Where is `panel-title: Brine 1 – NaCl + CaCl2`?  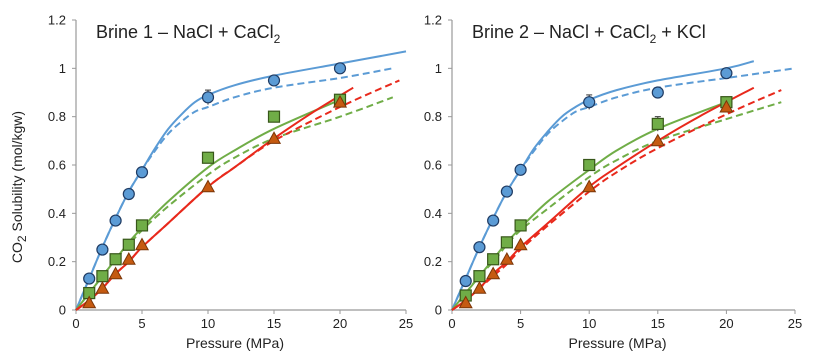
panel-title: Brine 1 – NaCl + CaCl2 is located at coordinates (188, 34).